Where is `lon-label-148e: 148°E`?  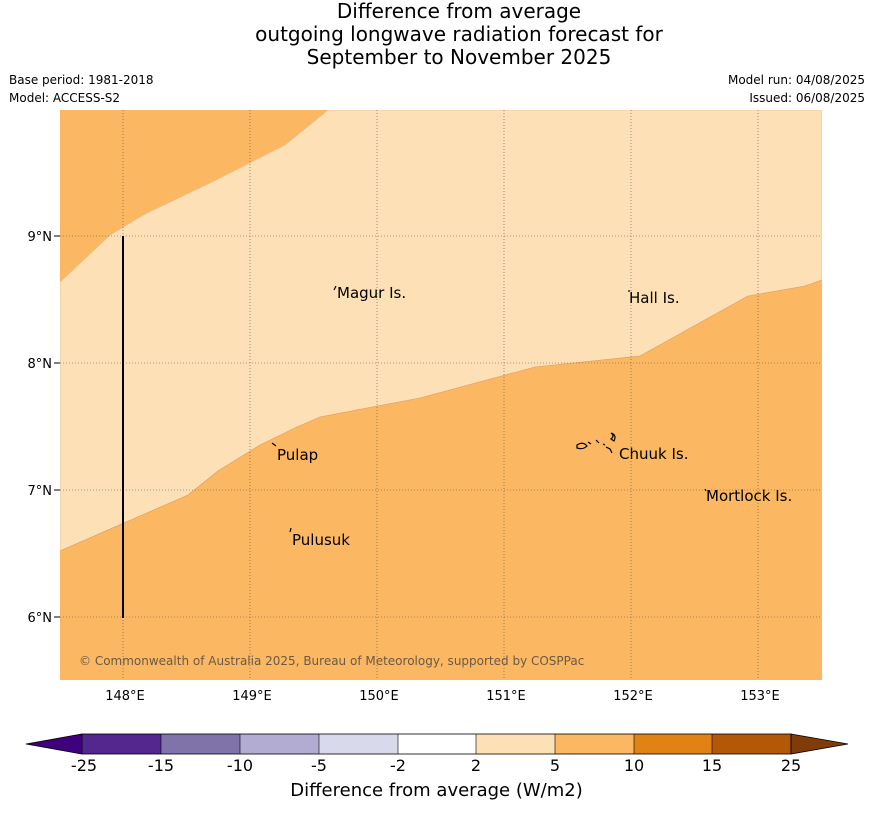 lon-label-148e: 148°E is located at coordinates (125, 696).